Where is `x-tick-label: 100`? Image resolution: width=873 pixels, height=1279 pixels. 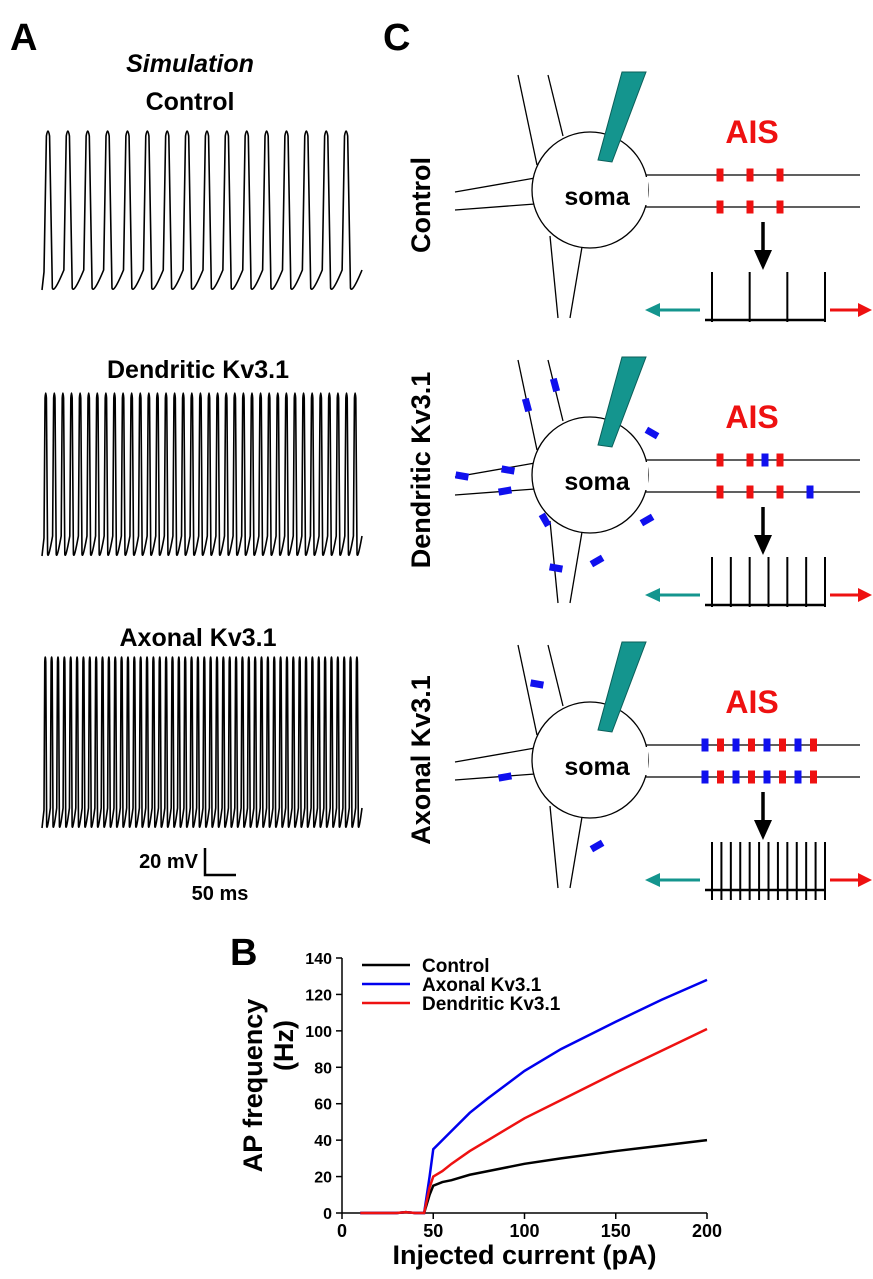 x-tick-label: 100 is located at coordinates (524, 1231).